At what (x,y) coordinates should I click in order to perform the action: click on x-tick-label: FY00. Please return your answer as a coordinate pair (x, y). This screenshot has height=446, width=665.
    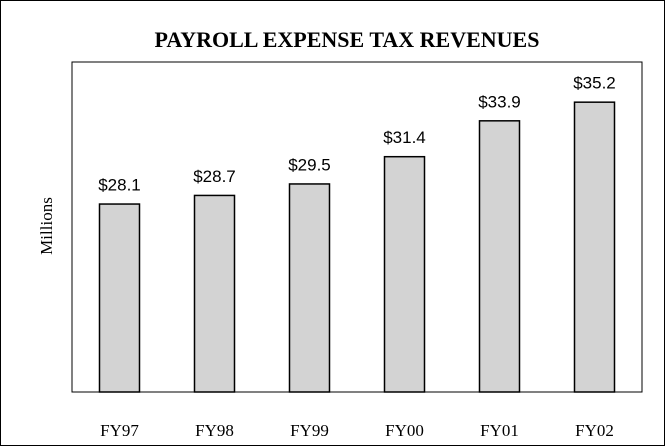
    Looking at the image, I should click on (404, 430).